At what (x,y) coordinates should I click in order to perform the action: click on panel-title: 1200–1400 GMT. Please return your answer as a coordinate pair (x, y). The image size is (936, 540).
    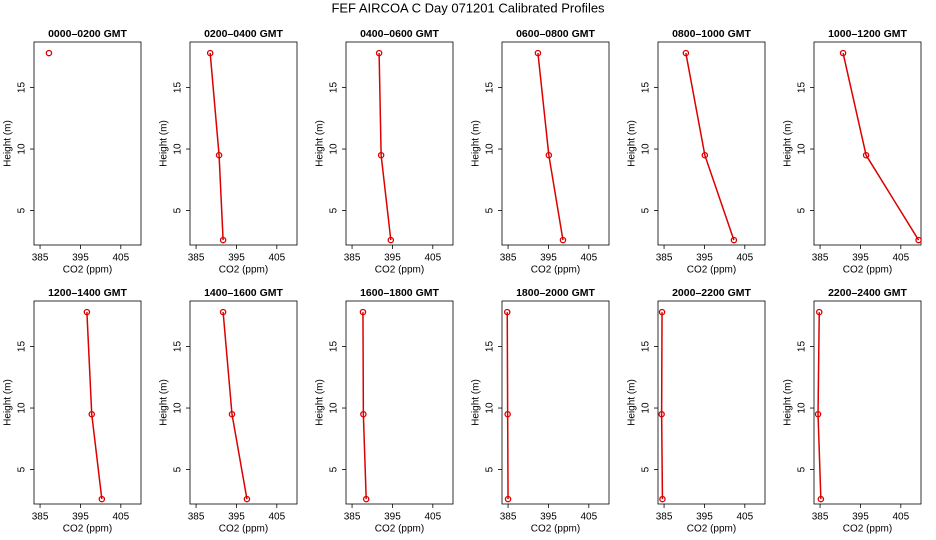
    Looking at the image, I should click on (87, 293).